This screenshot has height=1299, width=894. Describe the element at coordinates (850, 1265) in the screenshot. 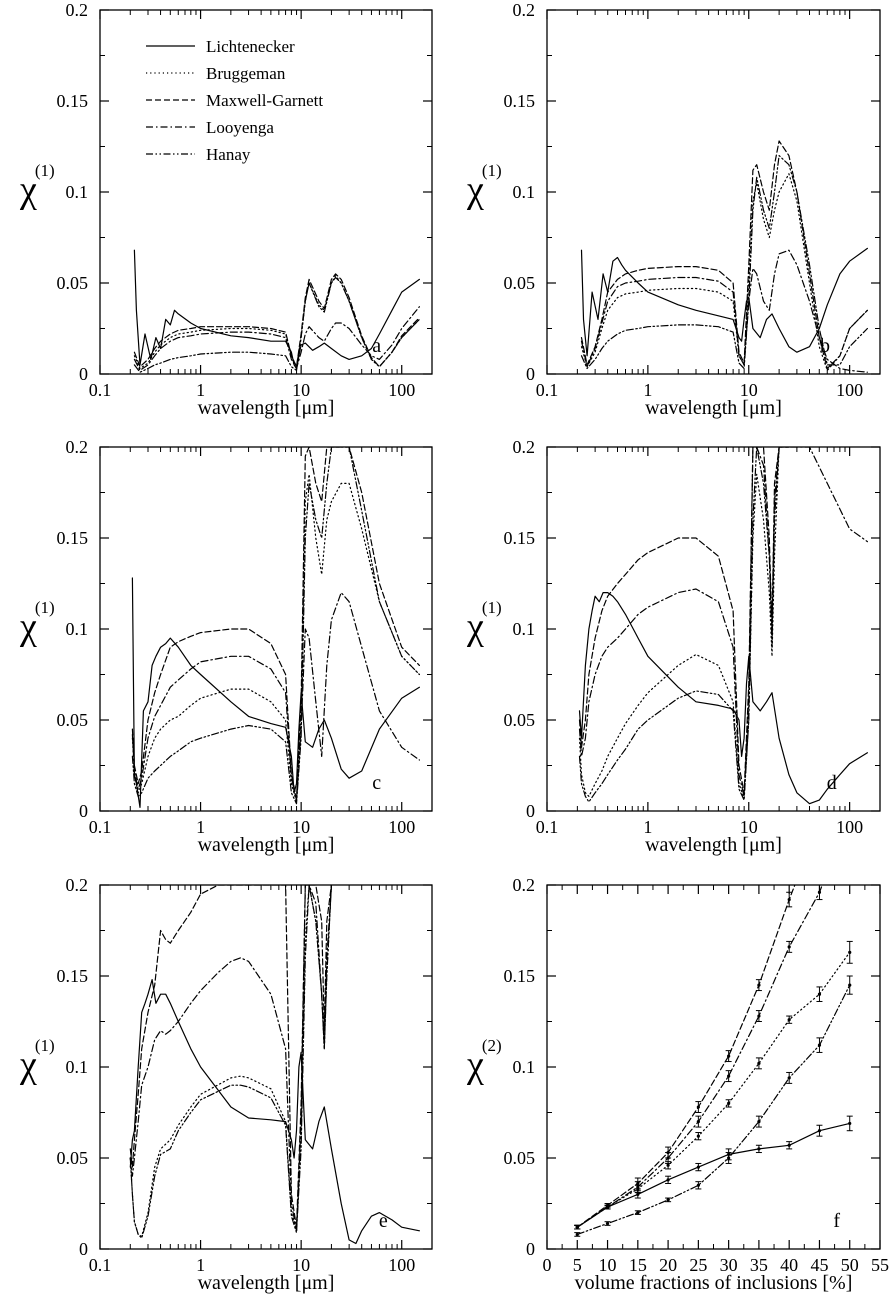

I see `x-tick-label: 50` at that location.